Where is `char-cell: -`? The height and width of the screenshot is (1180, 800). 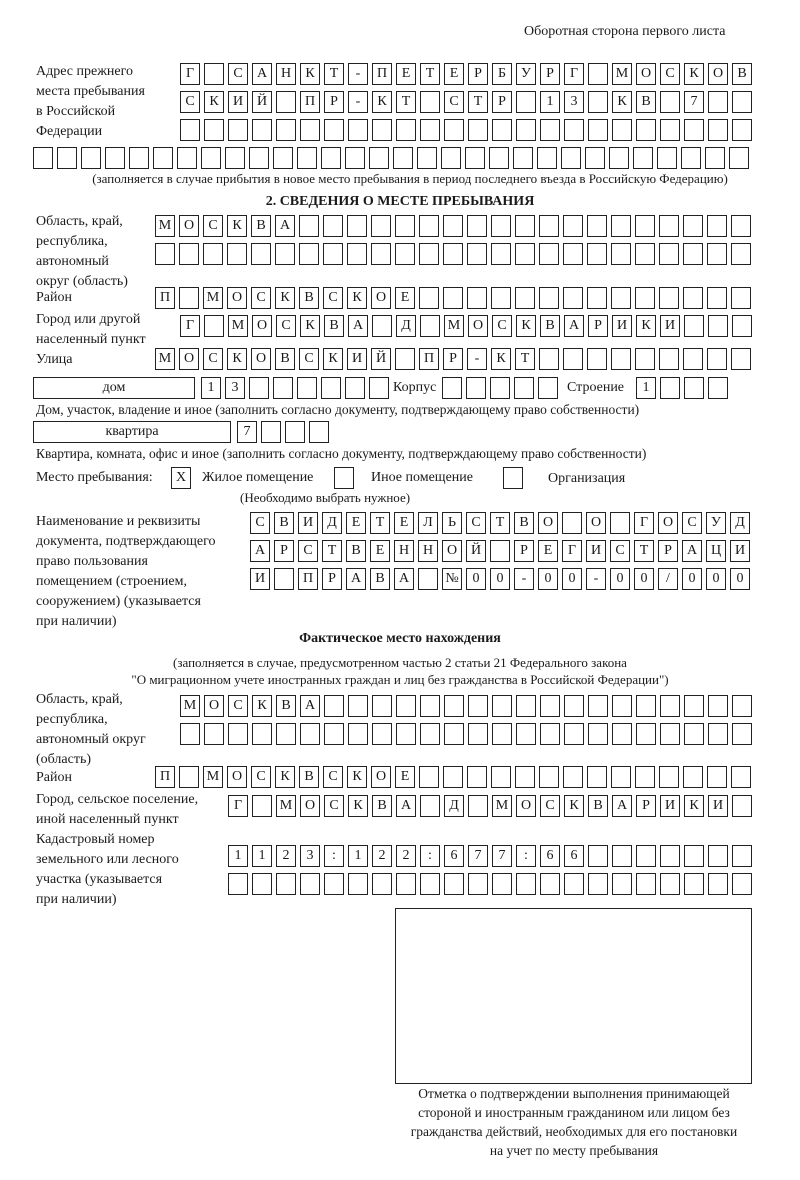 char-cell: - is located at coordinates (358, 74).